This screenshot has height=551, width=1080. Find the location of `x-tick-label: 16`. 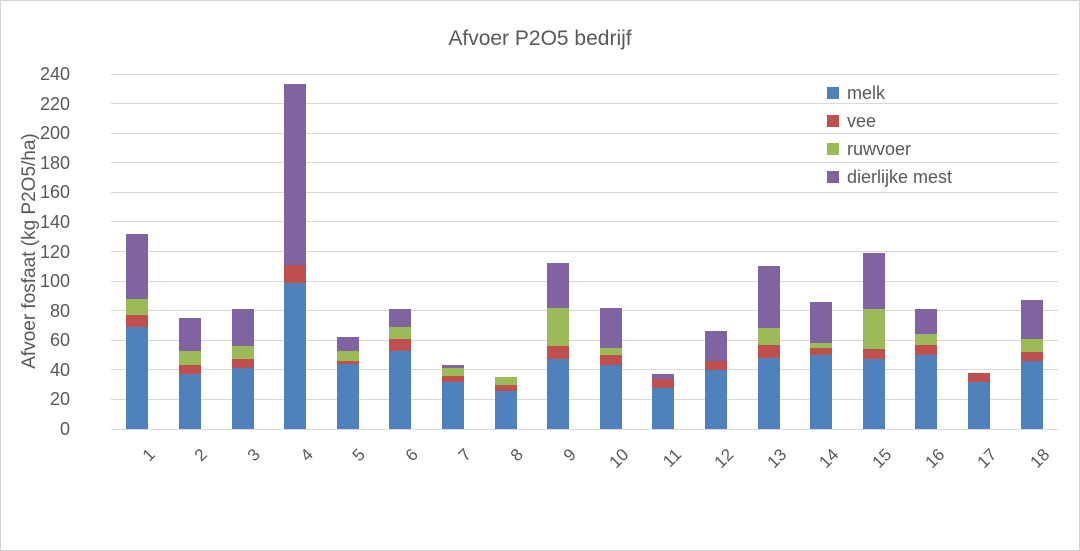

x-tick-label: 16 is located at coordinates (934, 458).